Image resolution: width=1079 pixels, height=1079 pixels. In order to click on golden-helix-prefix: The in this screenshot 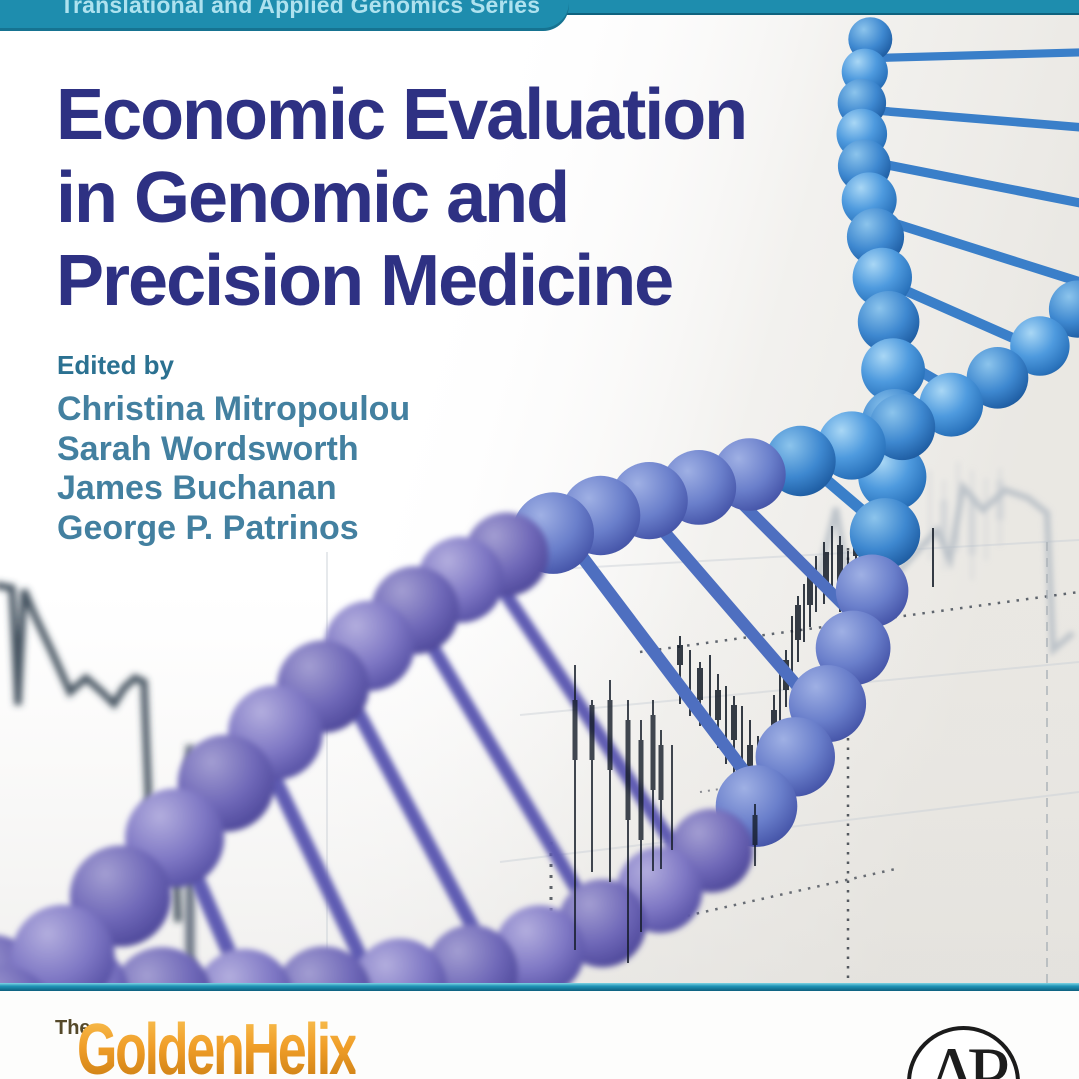, I will do `click(73, 1028)`.